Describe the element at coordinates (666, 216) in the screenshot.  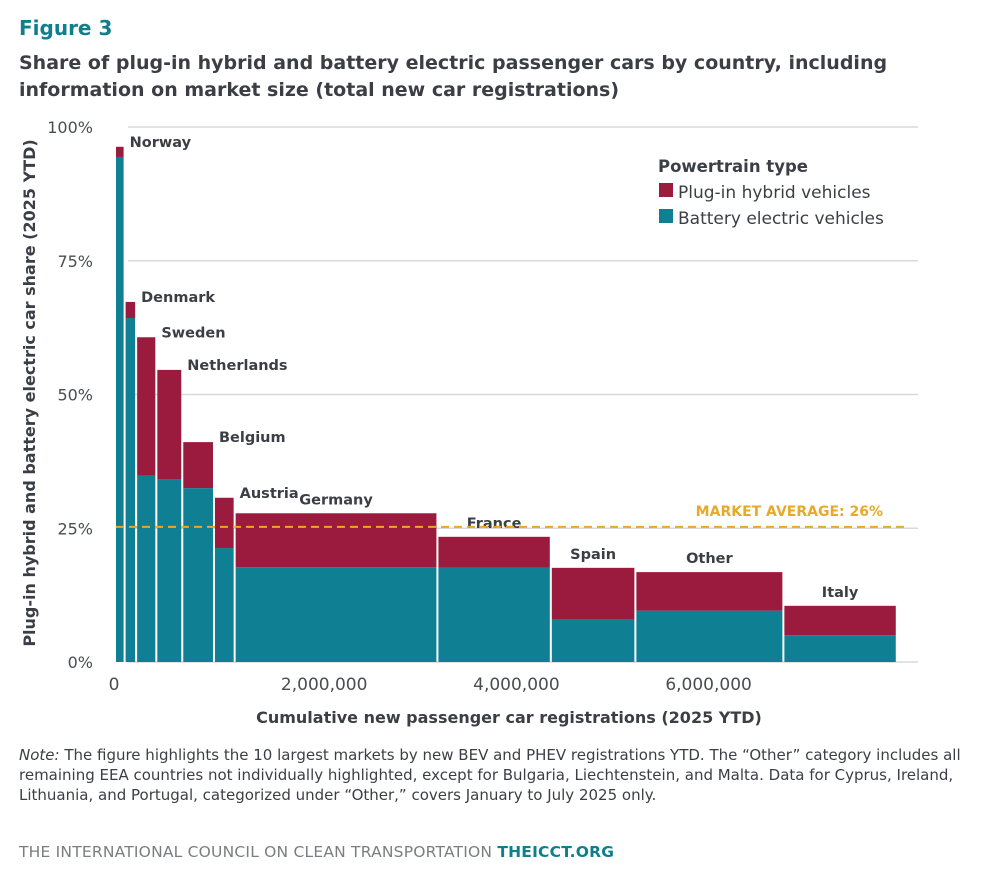
I see `legend-swatch-bev` at that location.